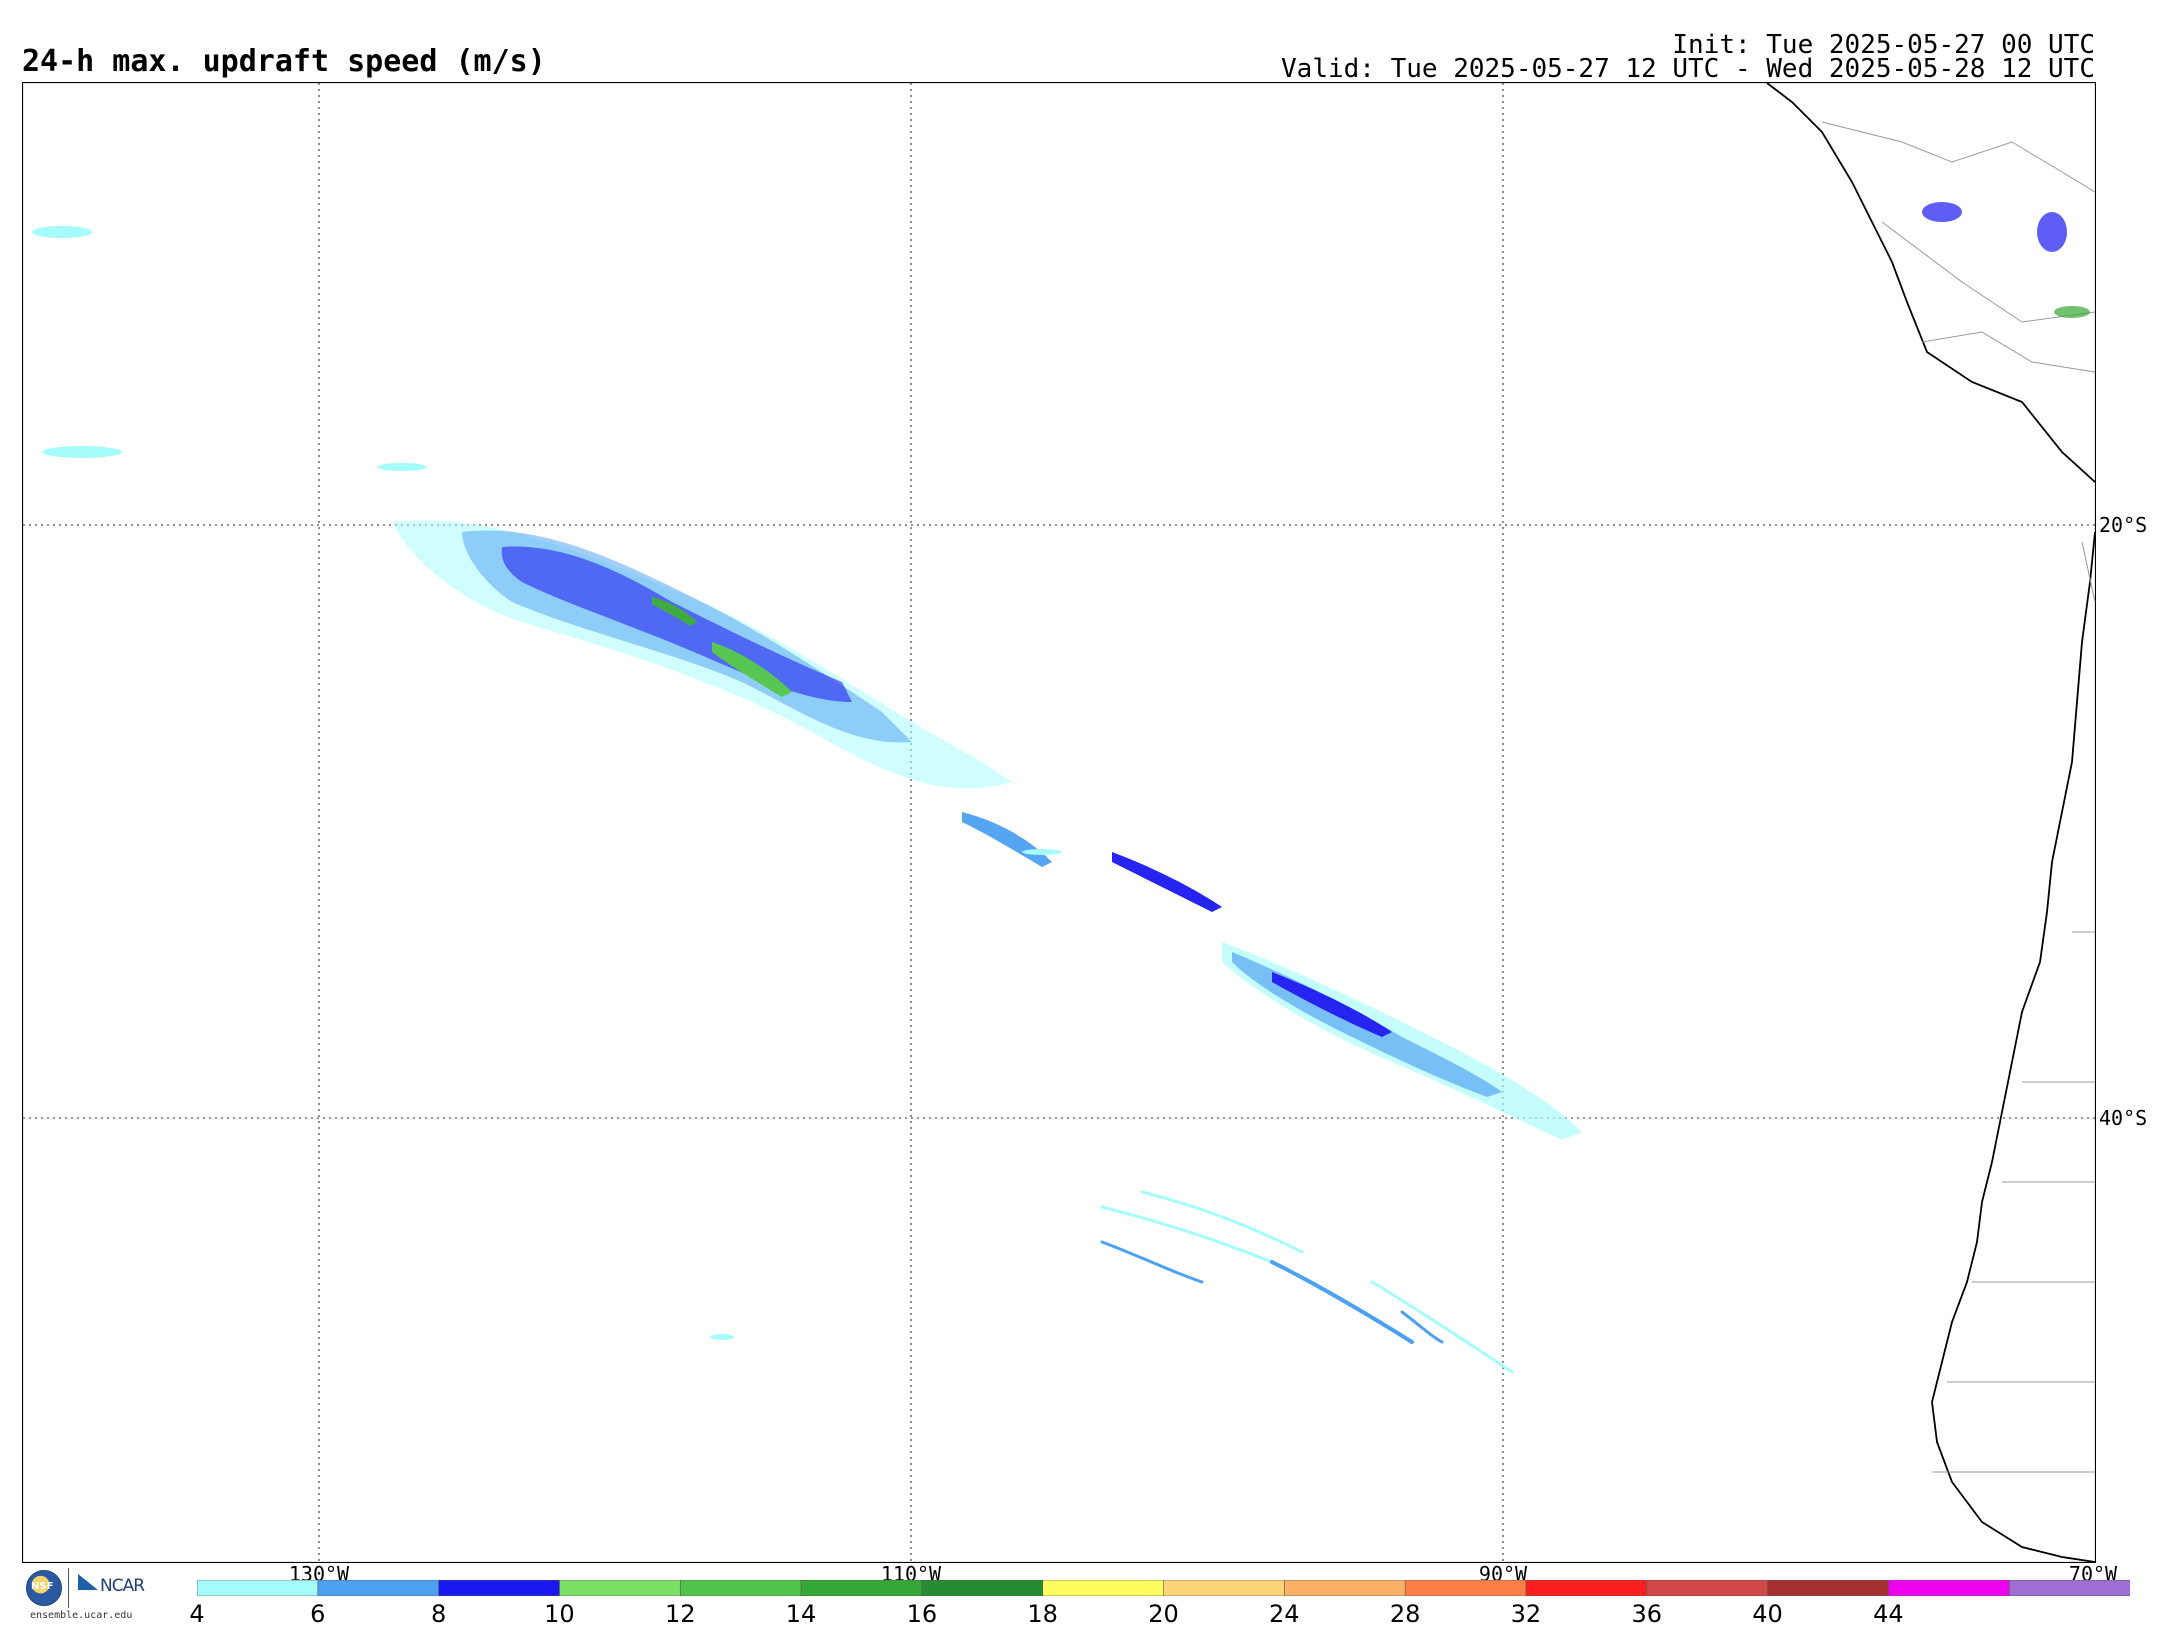 The image size is (2160, 1628). I want to click on updraft-area-strong, so click(676, 624).